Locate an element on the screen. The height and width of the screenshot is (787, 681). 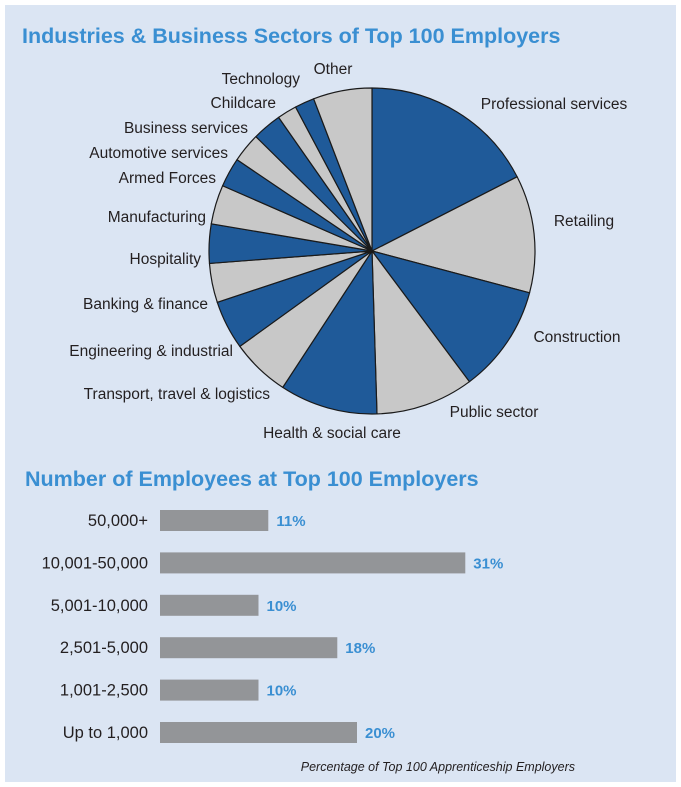
bar-category-label: Up to 1,000 is located at coordinates (105, 733).